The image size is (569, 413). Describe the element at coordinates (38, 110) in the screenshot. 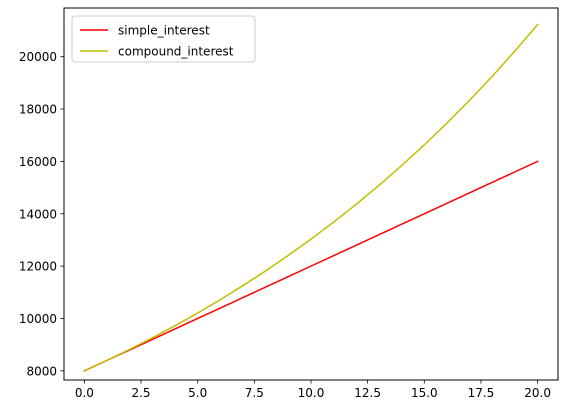

I see `y-tick-label: 18000` at that location.